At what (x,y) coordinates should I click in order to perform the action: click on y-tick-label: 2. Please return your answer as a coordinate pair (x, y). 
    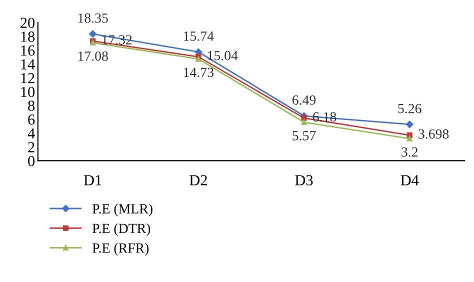
    Looking at the image, I should click on (31, 147).